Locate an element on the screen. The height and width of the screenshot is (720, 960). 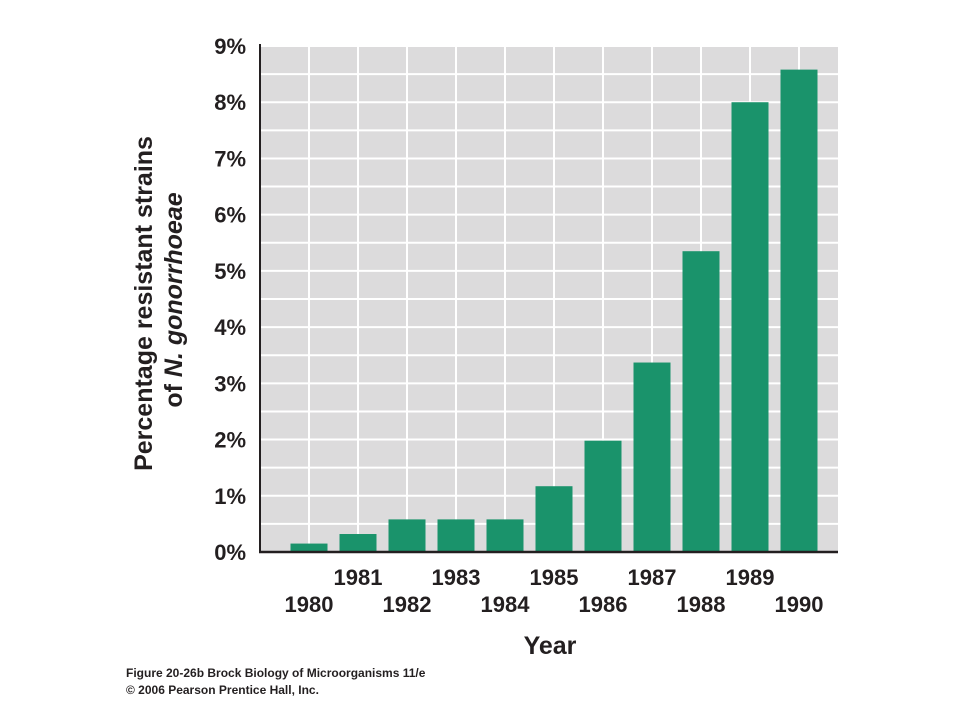
x-tick-label-1982: 1982 is located at coordinates (407, 604).